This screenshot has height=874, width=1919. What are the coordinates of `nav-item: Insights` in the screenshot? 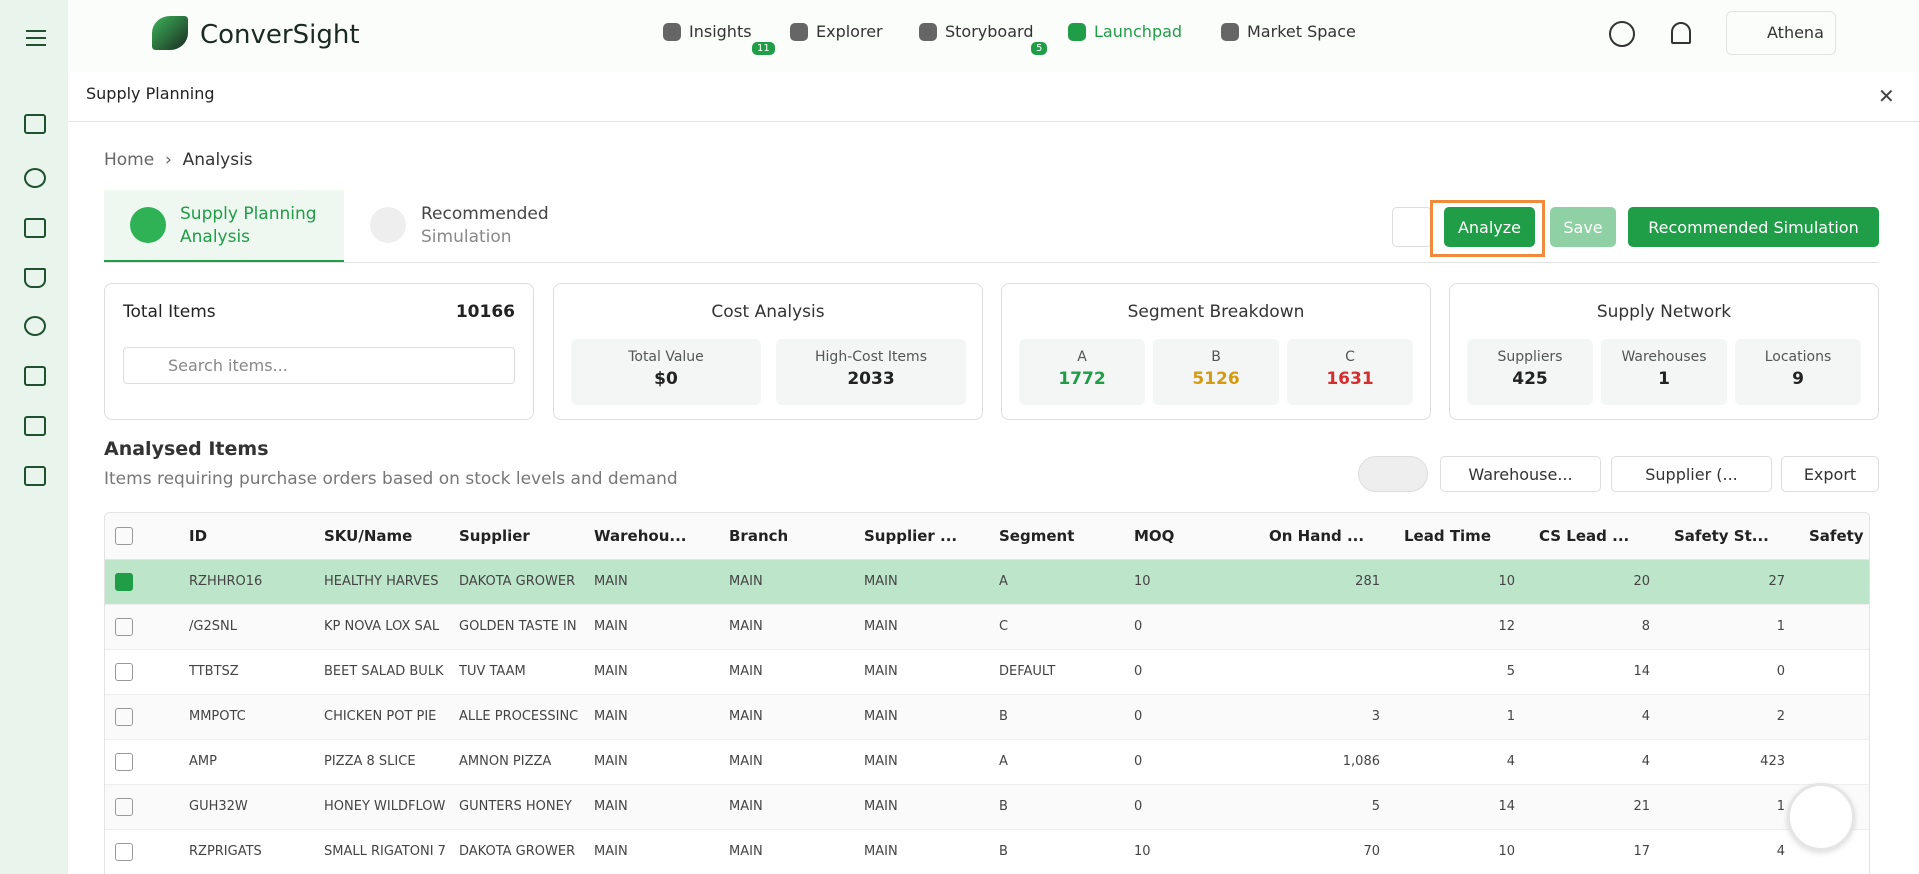 It's located at (707, 31).